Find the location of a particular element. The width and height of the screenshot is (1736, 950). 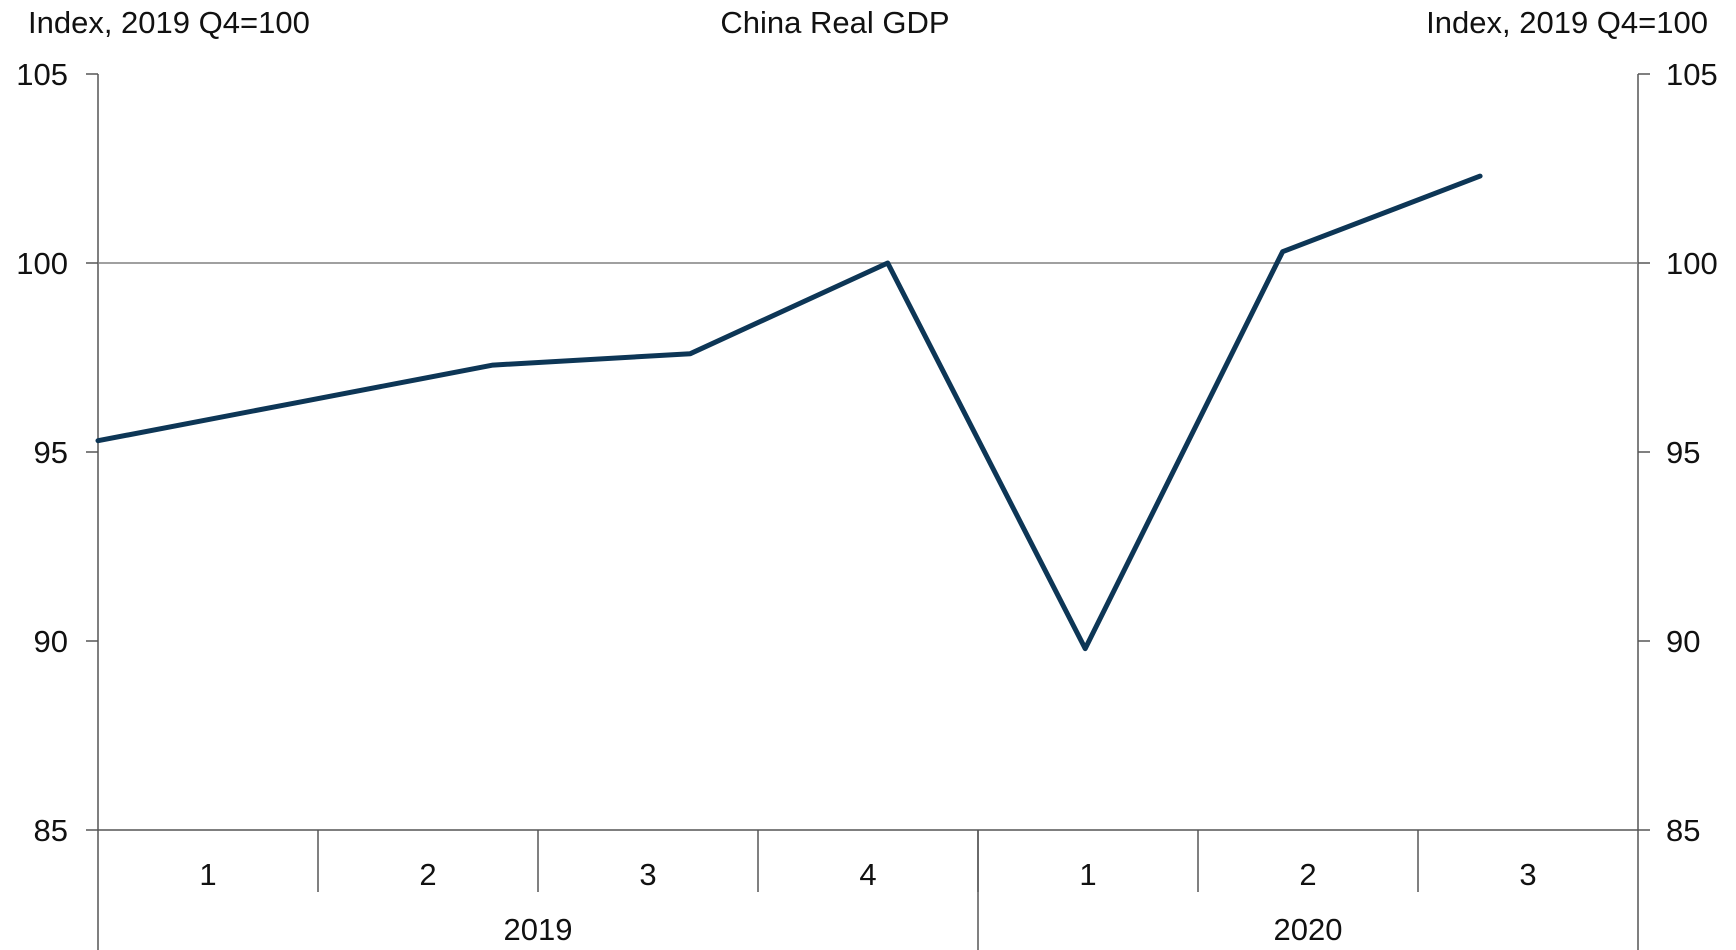

x-tick-label: 4 is located at coordinates (867, 874).